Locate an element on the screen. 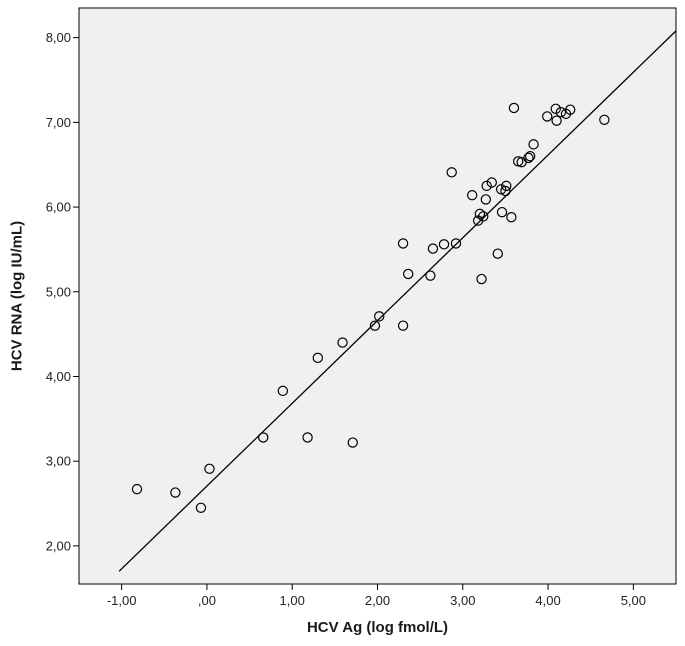  x-axis-ticks: -1,00 ,00 1,00 2,00 3,00 4,00 5,00 is located at coordinates (376, 596).